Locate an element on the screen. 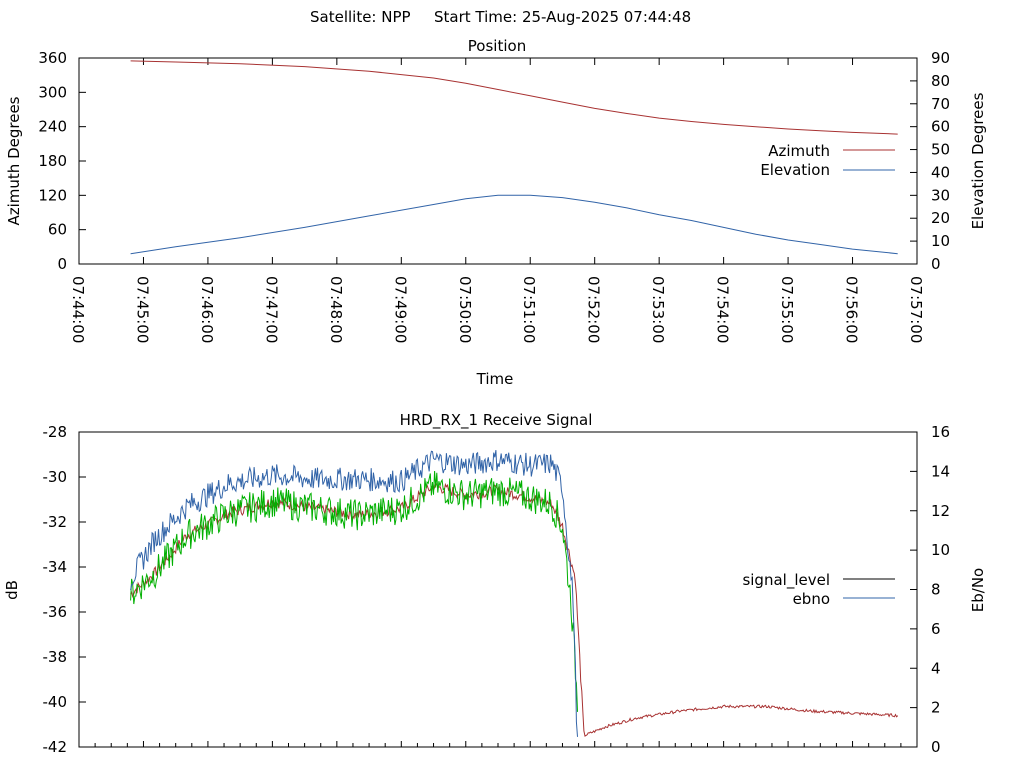 Image resolution: width=1024 pixels, height=768 pixels. position-y2tick-label: 40 is located at coordinates (940, 172).